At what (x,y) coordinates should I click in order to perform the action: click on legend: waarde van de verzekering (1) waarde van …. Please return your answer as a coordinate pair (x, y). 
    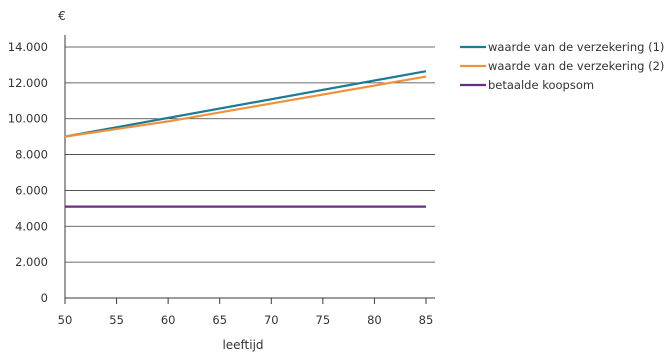
    Looking at the image, I should click on (562, 66).